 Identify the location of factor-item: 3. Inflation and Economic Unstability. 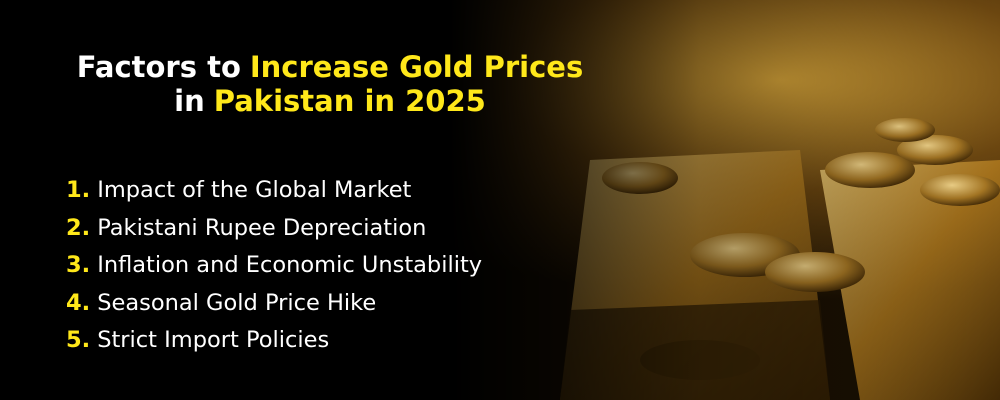
(274, 266).